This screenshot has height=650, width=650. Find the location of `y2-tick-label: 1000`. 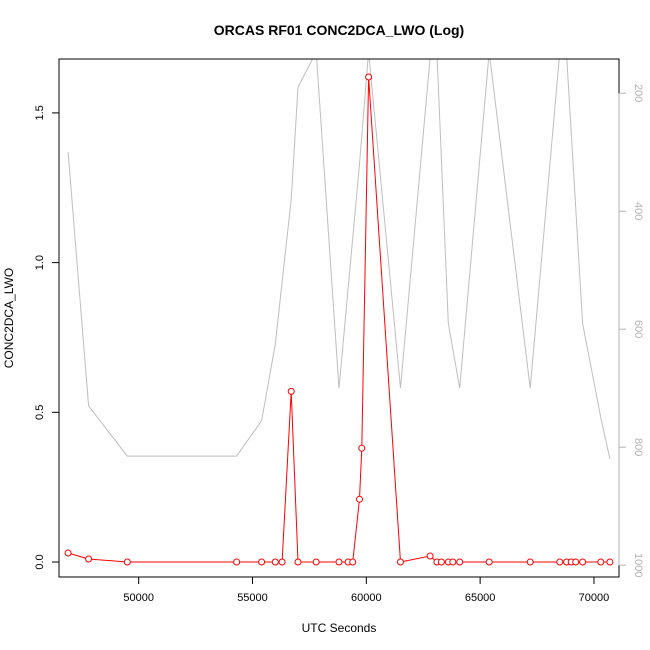

y2-tick-label: 1000 is located at coordinates (638, 565).